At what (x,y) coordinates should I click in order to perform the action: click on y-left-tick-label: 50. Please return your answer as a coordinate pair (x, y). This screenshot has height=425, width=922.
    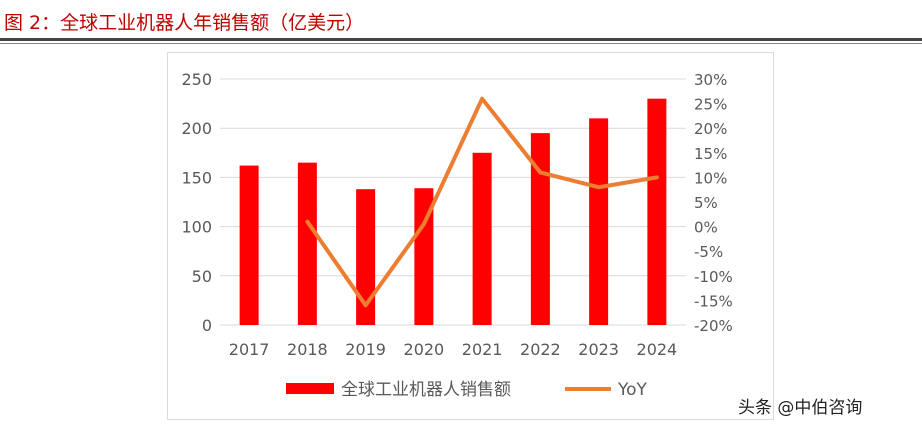
    Looking at the image, I should click on (202, 276).